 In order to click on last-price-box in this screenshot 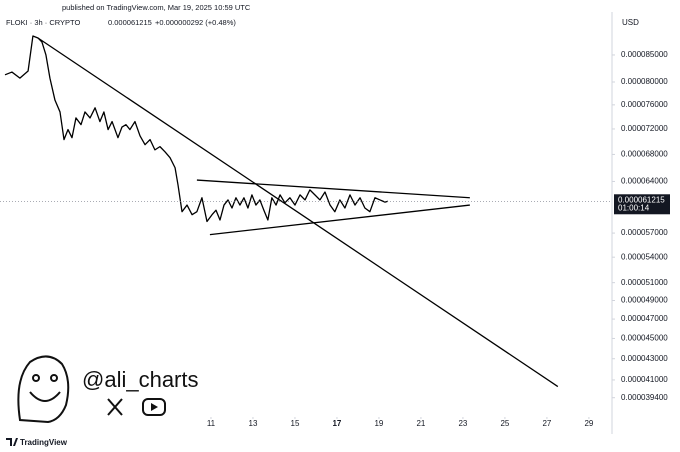, I will do `click(642, 204)`.